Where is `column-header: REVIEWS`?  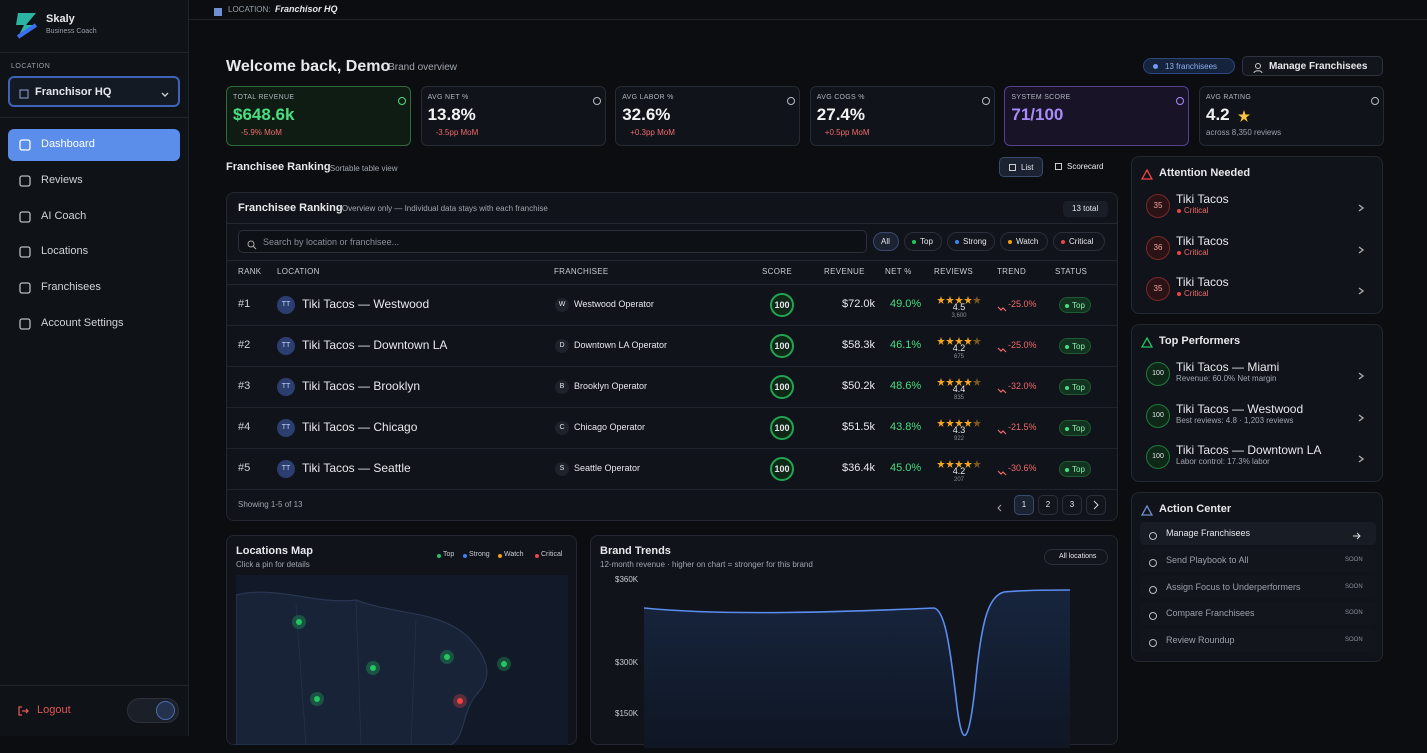 column-header: REVIEWS is located at coordinates (953, 271).